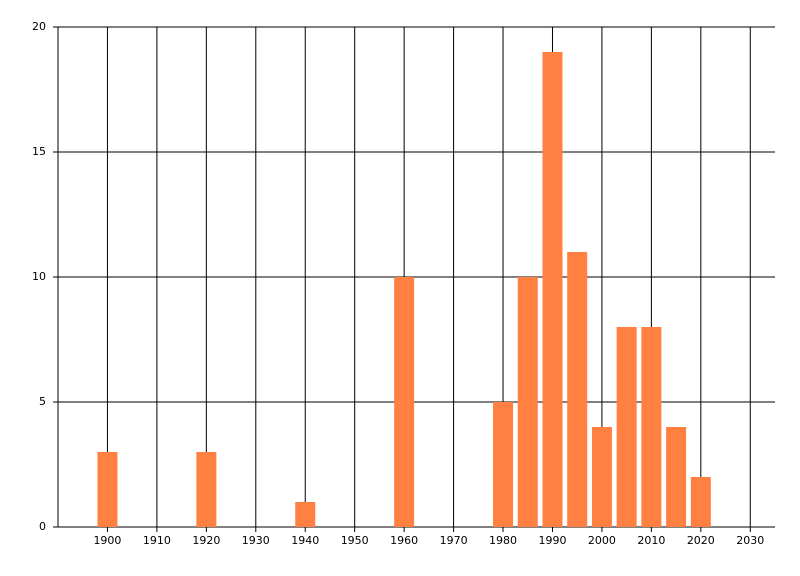 This screenshot has width=800, height=576. What do you see at coordinates (206, 540) in the screenshot?
I see `x-tick-label: 1920` at bounding box center [206, 540].